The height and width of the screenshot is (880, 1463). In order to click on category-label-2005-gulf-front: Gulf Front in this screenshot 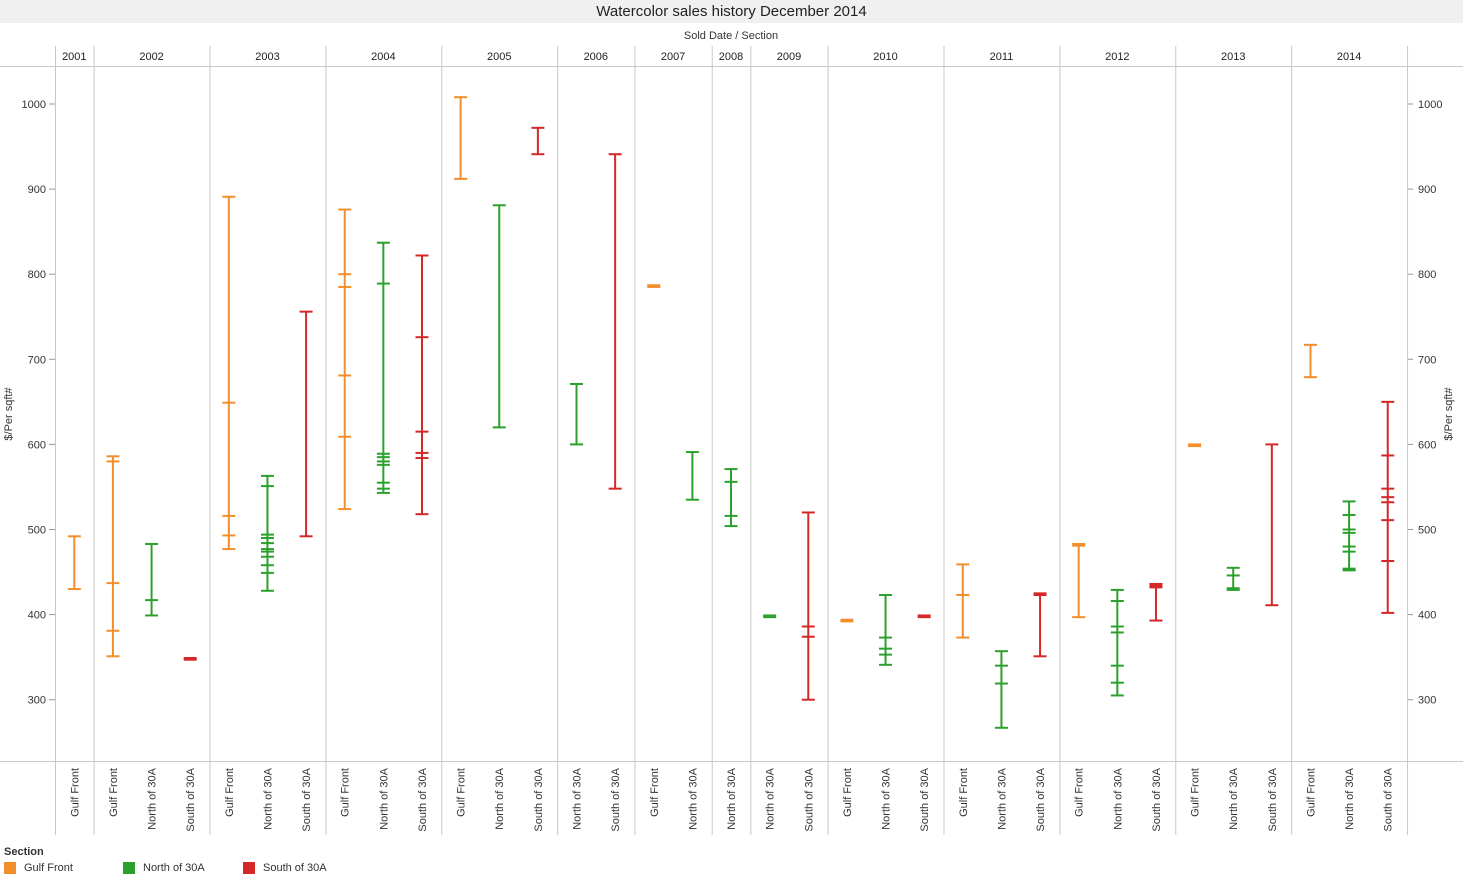, I will do `click(462, 792)`.